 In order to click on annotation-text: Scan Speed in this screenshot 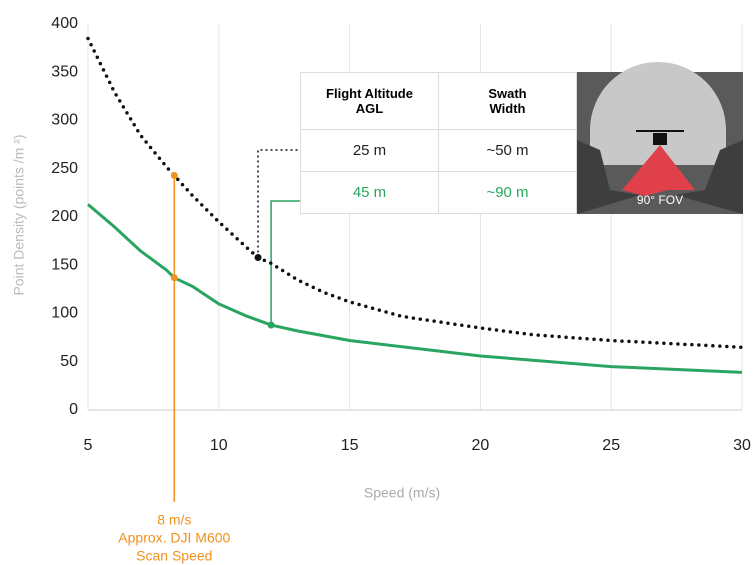, I will do `click(174, 556)`.